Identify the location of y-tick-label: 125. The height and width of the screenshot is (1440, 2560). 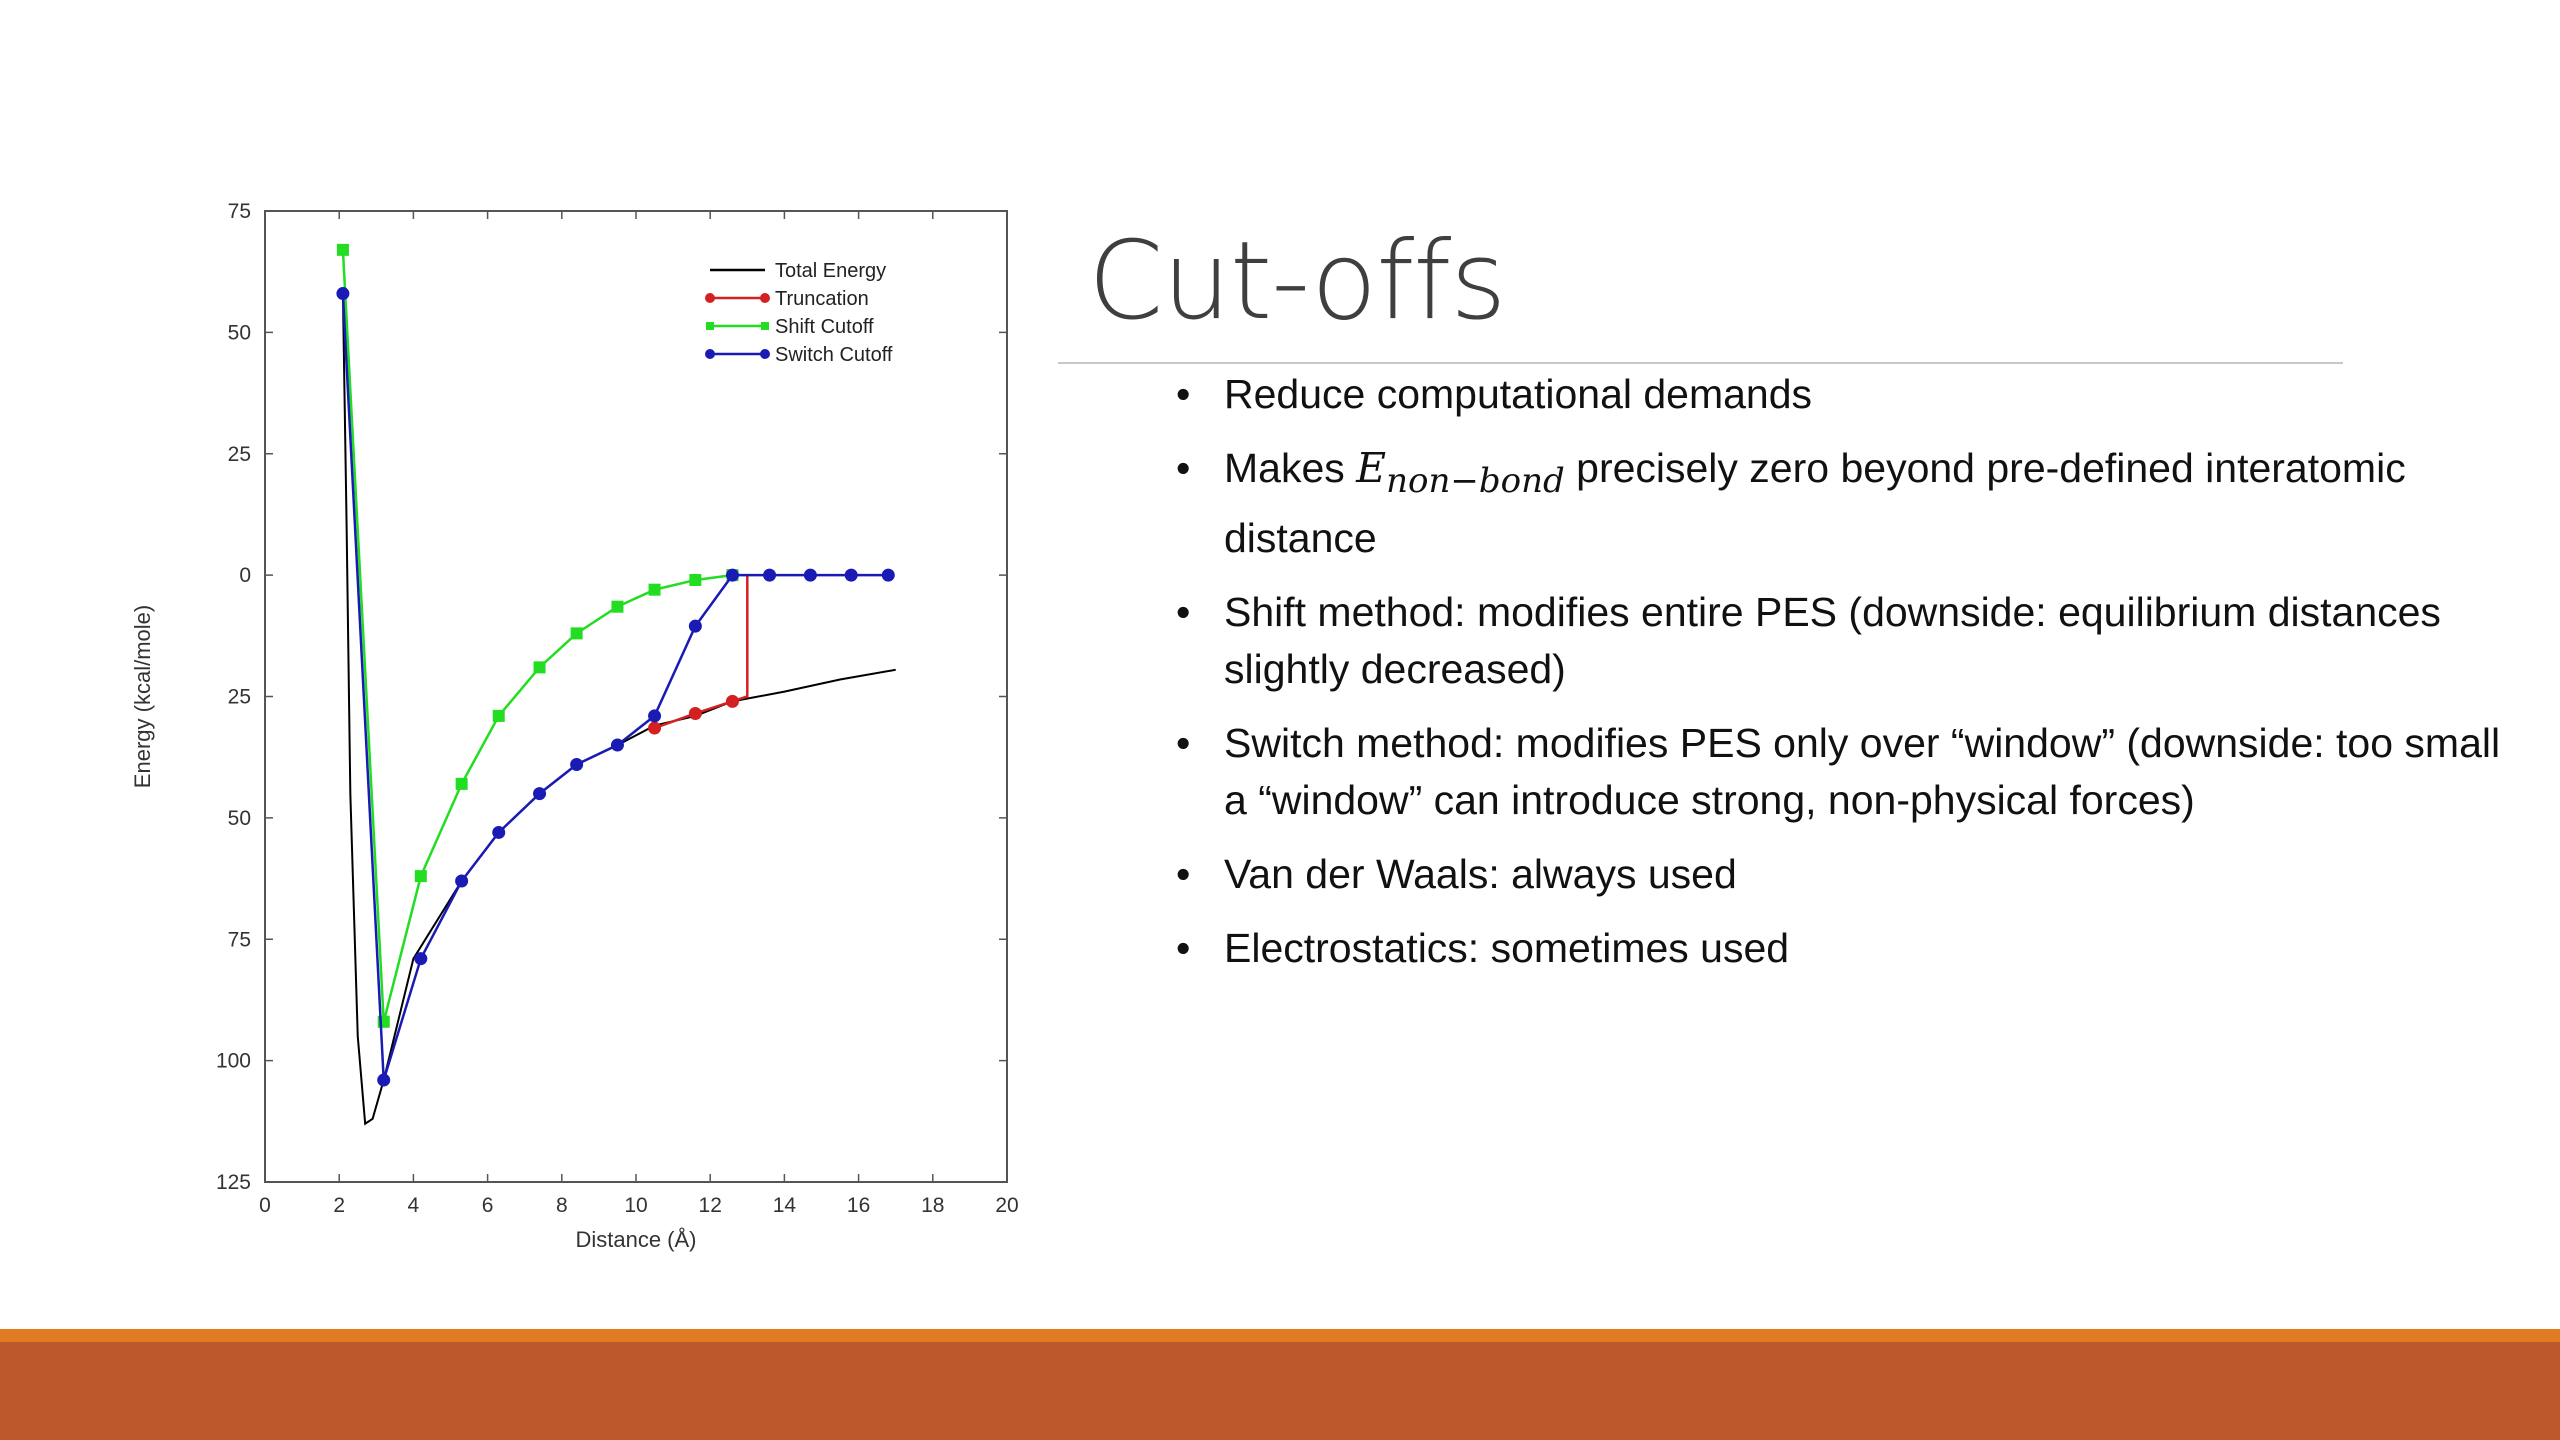
(233, 1182).